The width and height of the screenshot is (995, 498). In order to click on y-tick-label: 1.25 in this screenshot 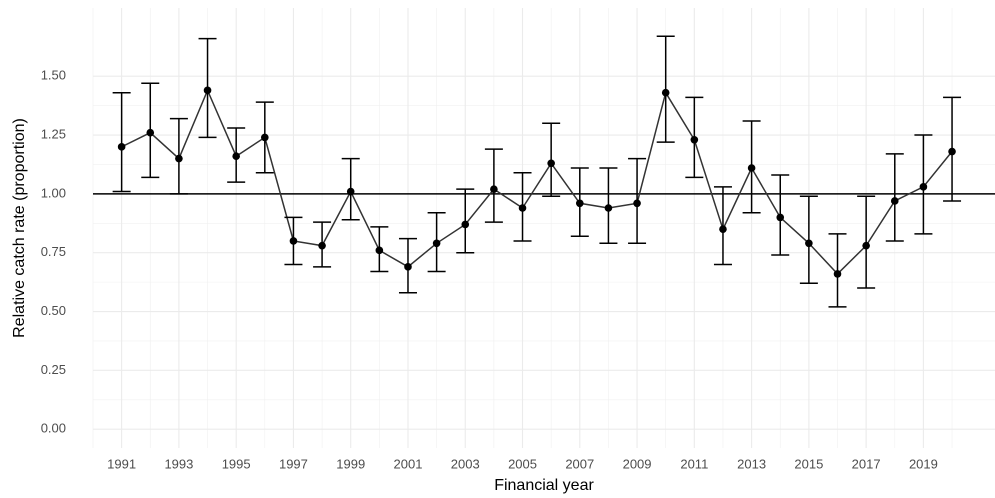, I will do `click(53, 133)`.